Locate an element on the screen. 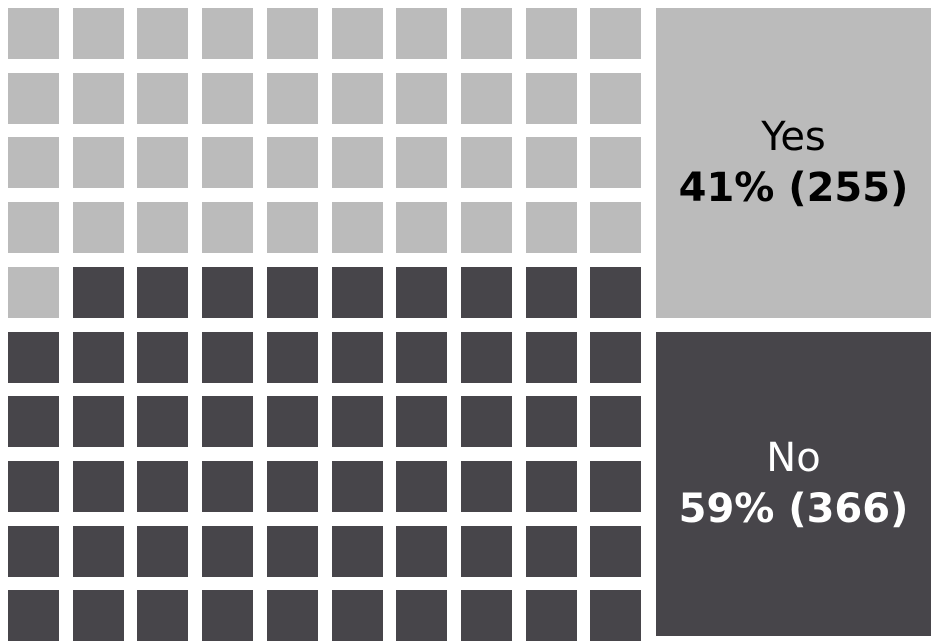 The height and width of the screenshot is (641, 931). legend-no: No 59% (366) is located at coordinates (793, 484).